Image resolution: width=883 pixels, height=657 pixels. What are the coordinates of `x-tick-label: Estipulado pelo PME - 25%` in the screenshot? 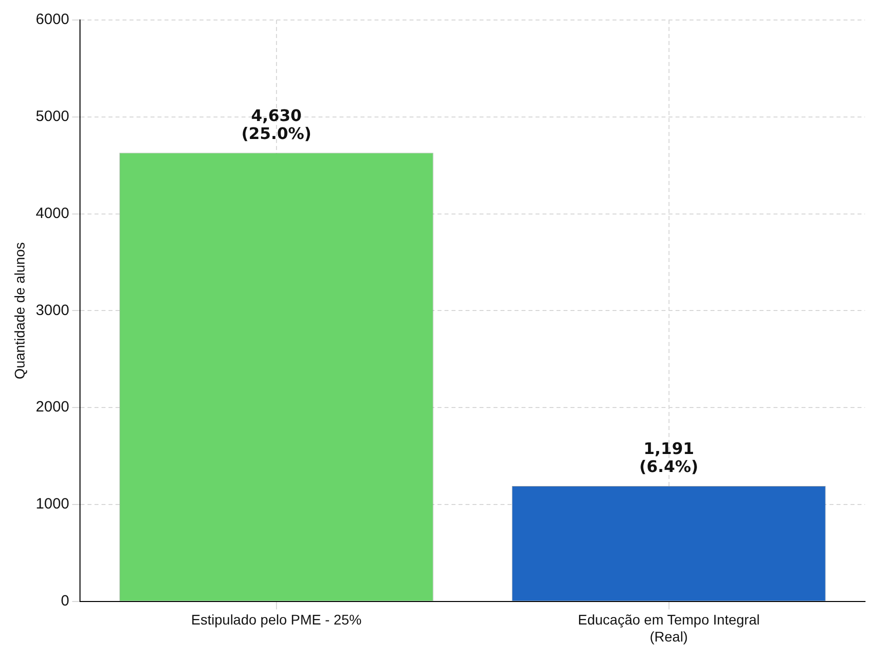 It's located at (276, 620).